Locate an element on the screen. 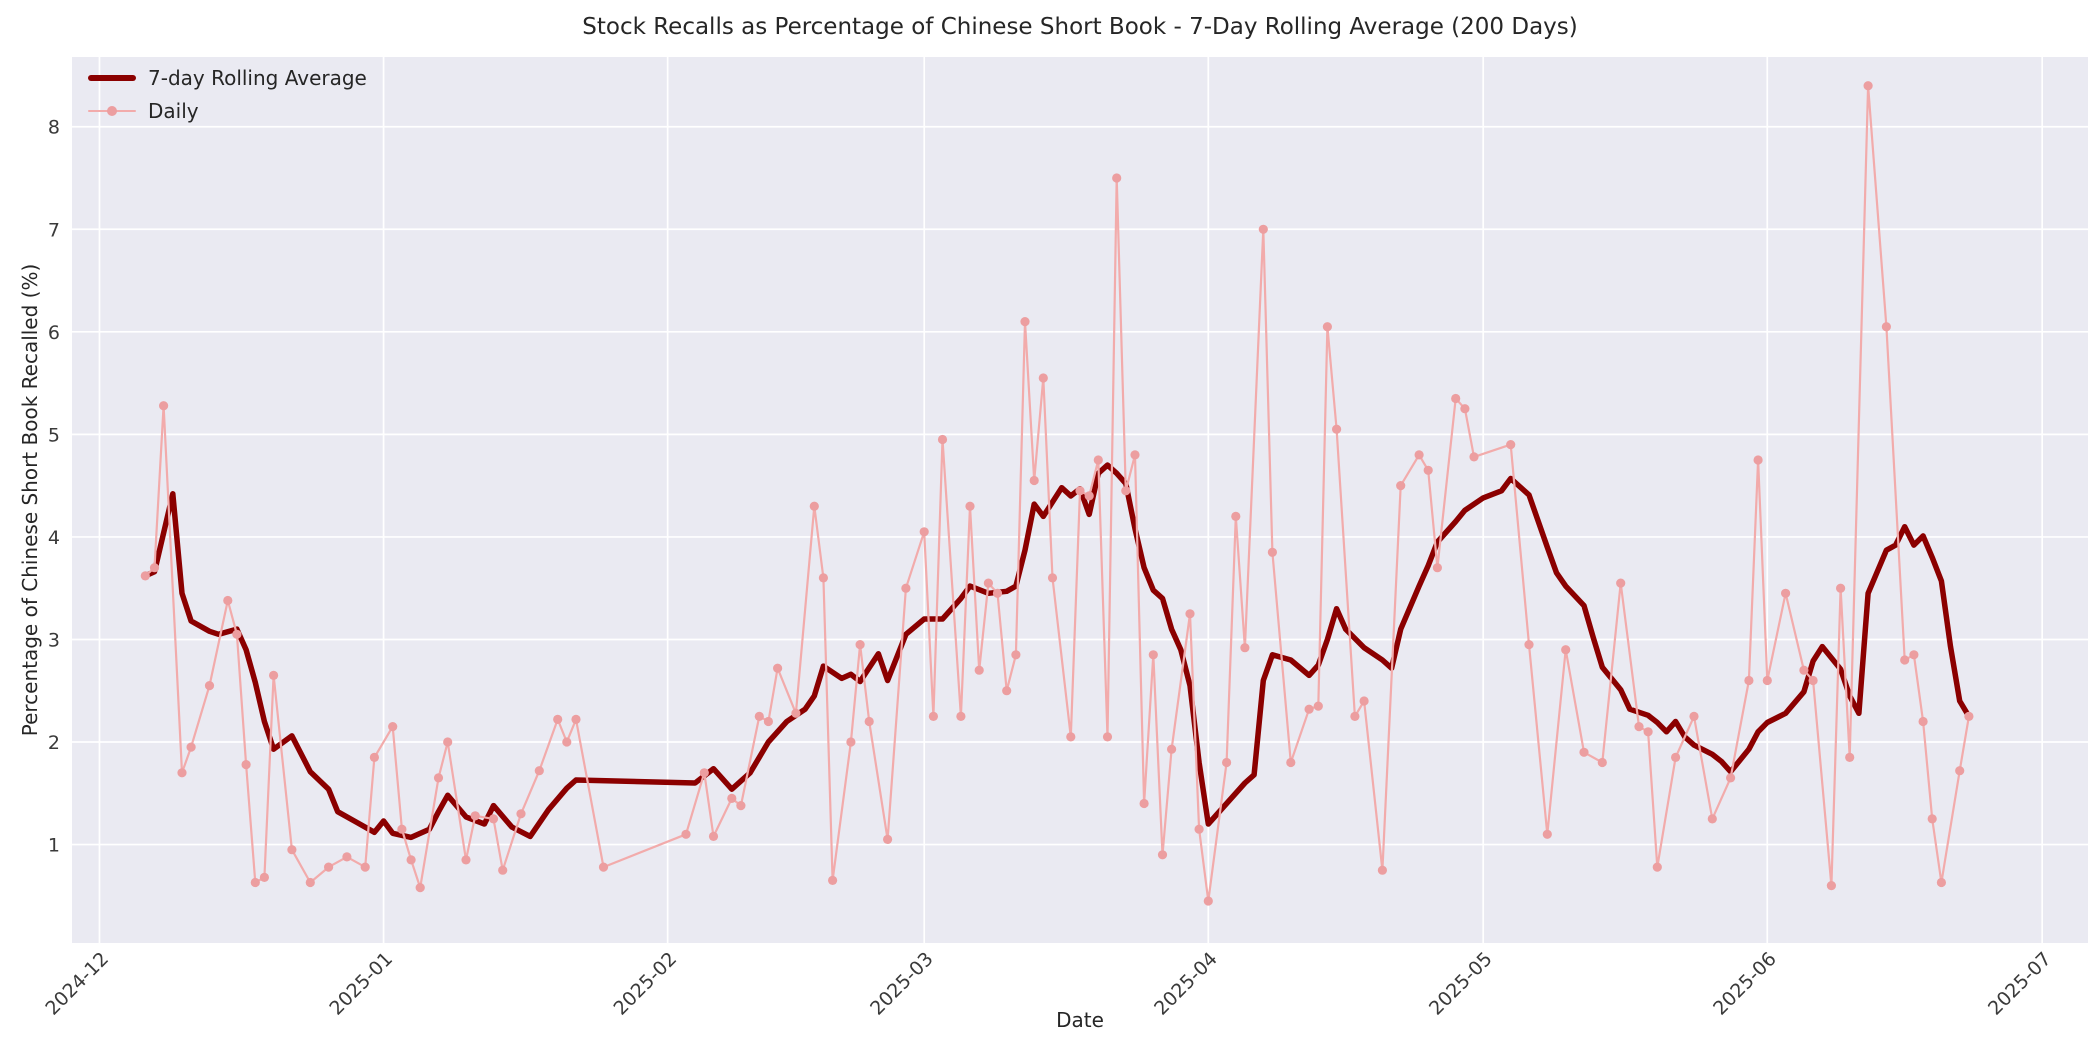  y-tick-labels: 1 2 3 4 5 6 7 8 is located at coordinates (54, 487).